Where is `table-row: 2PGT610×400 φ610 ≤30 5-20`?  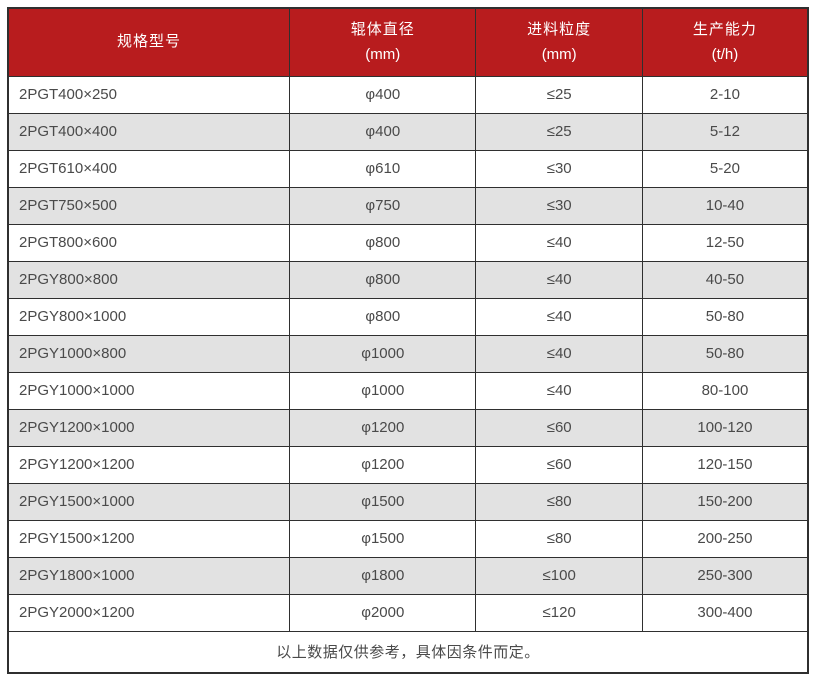 table-row: 2PGT610×400 φ610 ≤30 5-20 is located at coordinates (408, 168).